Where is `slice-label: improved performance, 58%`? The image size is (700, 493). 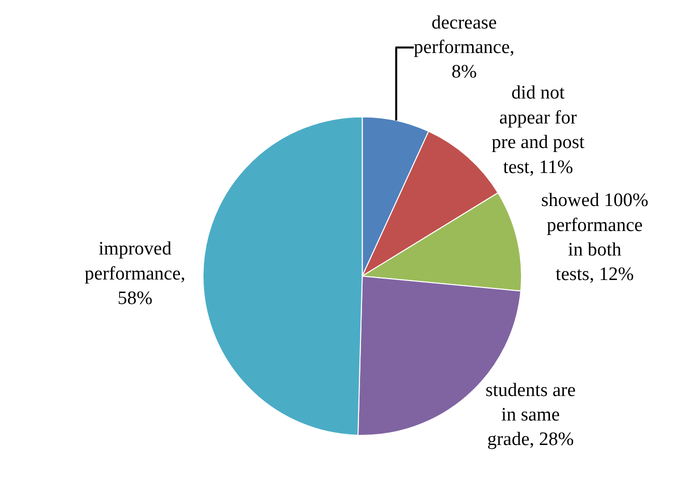
slice-label: improved performance, 58% is located at coordinates (135, 274).